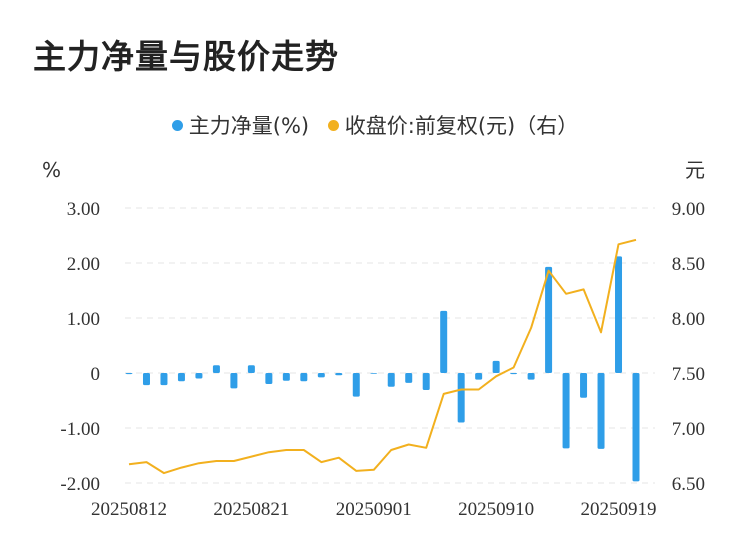 The image size is (750, 558). I want to click on y-left-tick-label: 0, so click(96, 374).